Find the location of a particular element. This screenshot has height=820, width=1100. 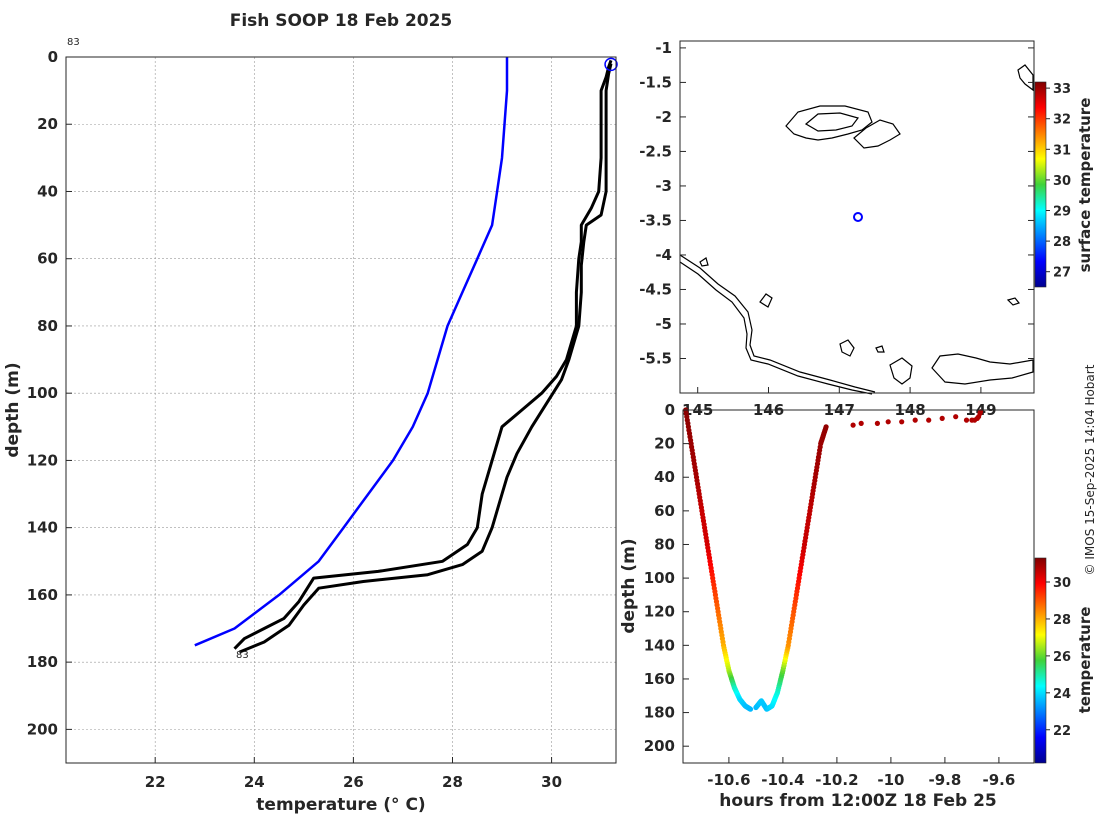

profile-xtick-0: 22 is located at coordinates (155, 782).